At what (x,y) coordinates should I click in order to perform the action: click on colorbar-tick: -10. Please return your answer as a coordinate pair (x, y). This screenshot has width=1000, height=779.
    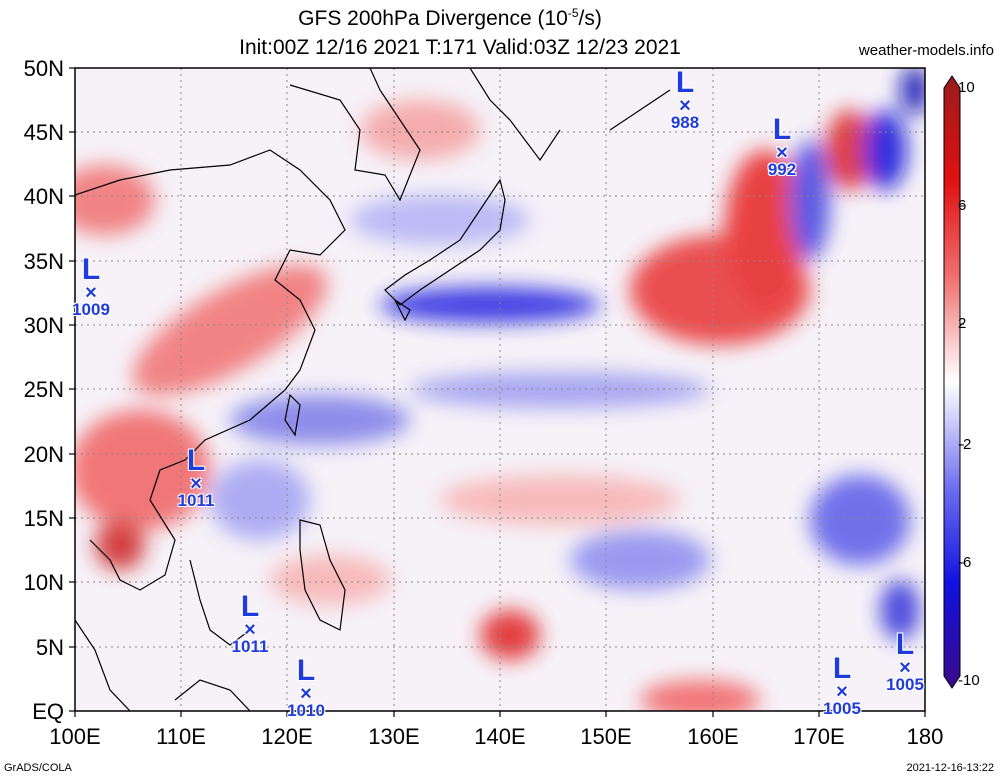
    Looking at the image, I should click on (969, 680).